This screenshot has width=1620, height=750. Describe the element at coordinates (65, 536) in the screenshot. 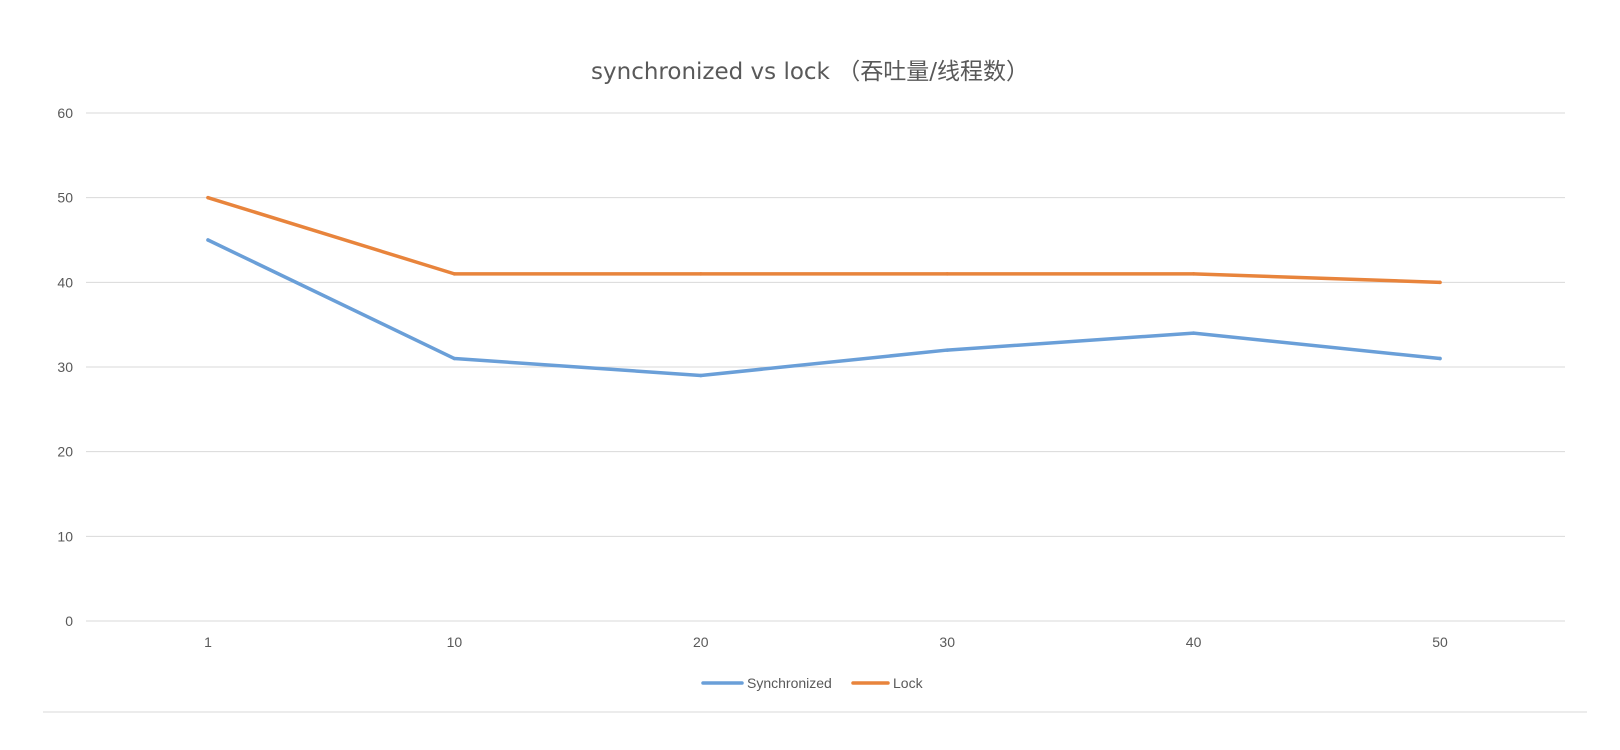

I see `y-tick-label: 10` at that location.